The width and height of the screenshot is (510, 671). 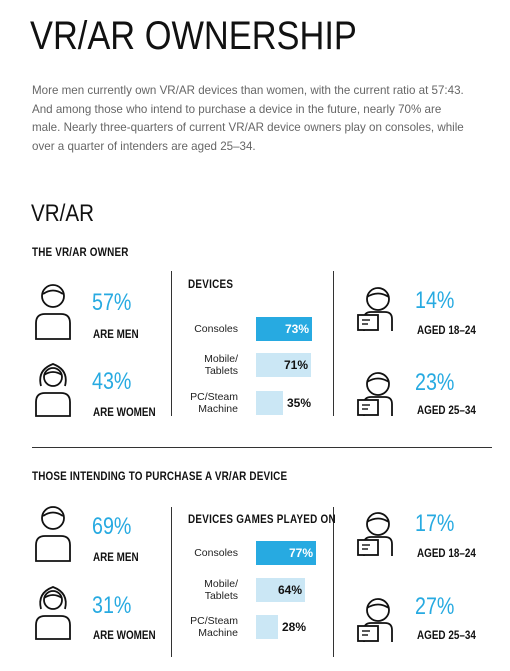 I want to click on owner-women-label: ARE WOMEN, so click(x=124, y=413).